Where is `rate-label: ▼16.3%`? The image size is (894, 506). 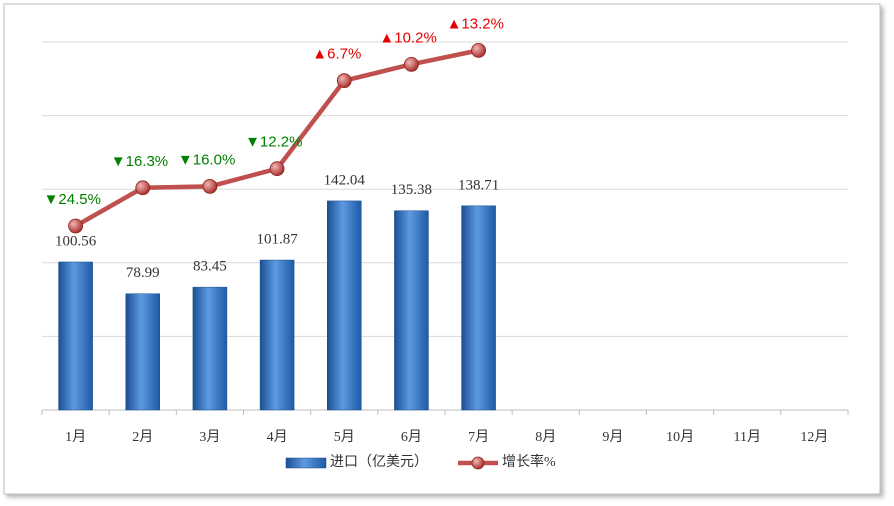 rate-label: ▼16.3% is located at coordinates (139, 161).